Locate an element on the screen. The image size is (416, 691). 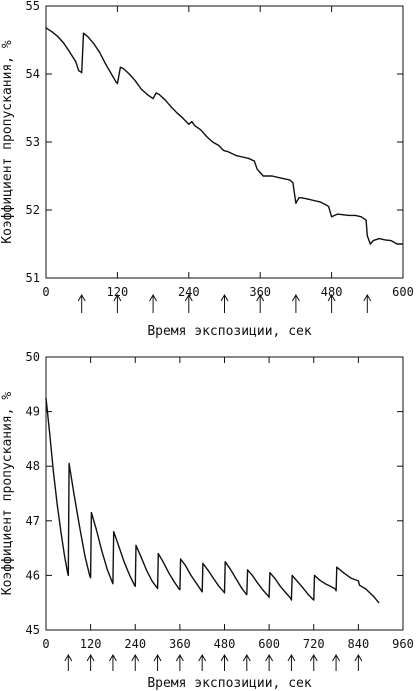
y-tick-label: 53 is located at coordinates (33, 142).